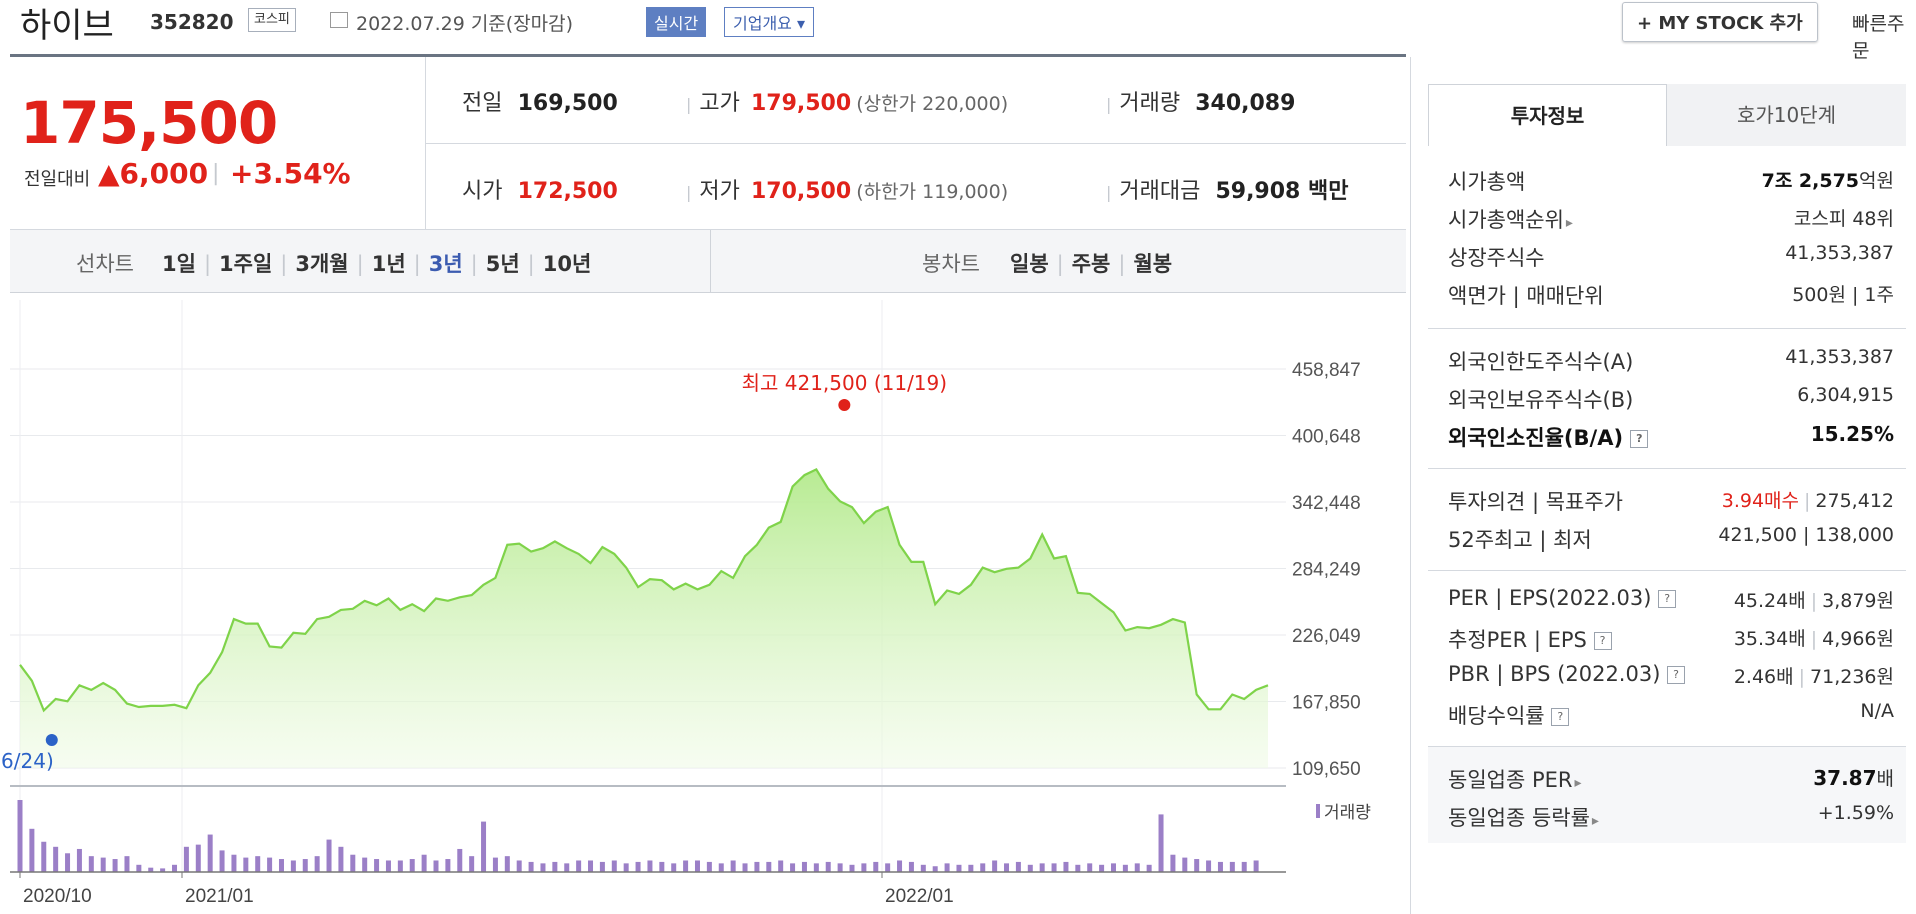 Image resolution: width=1916 pixels, height=914 pixels. I want to click on market-cap-row: 시가총액 7조 2,575억원, so click(1671, 182).